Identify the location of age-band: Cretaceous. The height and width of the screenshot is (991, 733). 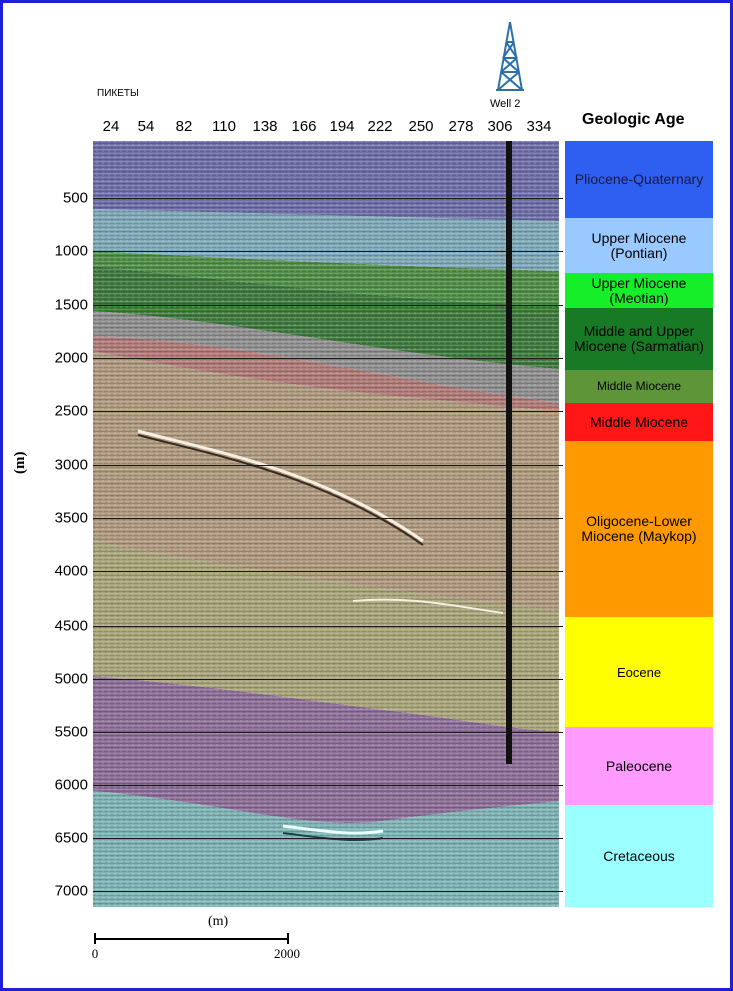
(639, 856).